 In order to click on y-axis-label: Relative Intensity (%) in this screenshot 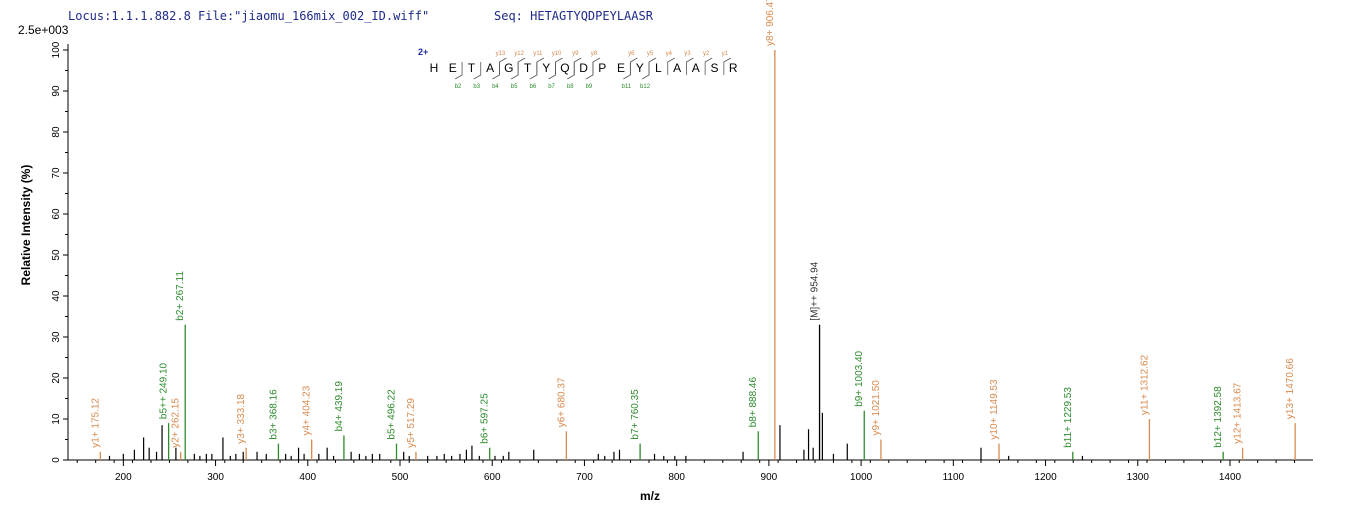, I will do `click(26, 225)`.